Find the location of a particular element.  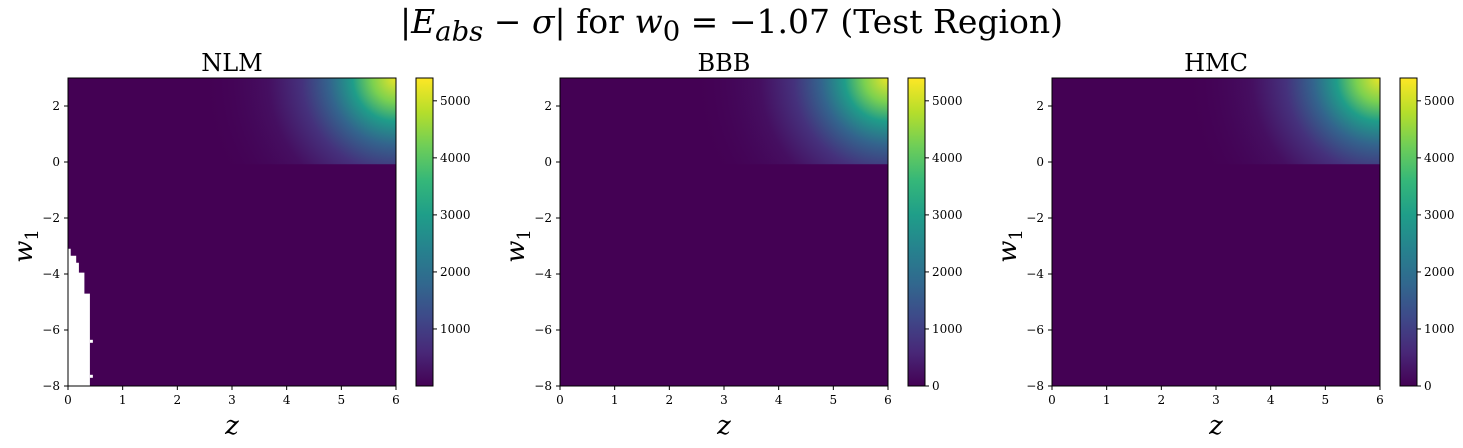

w-symbol: w is located at coordinates (648, 21).